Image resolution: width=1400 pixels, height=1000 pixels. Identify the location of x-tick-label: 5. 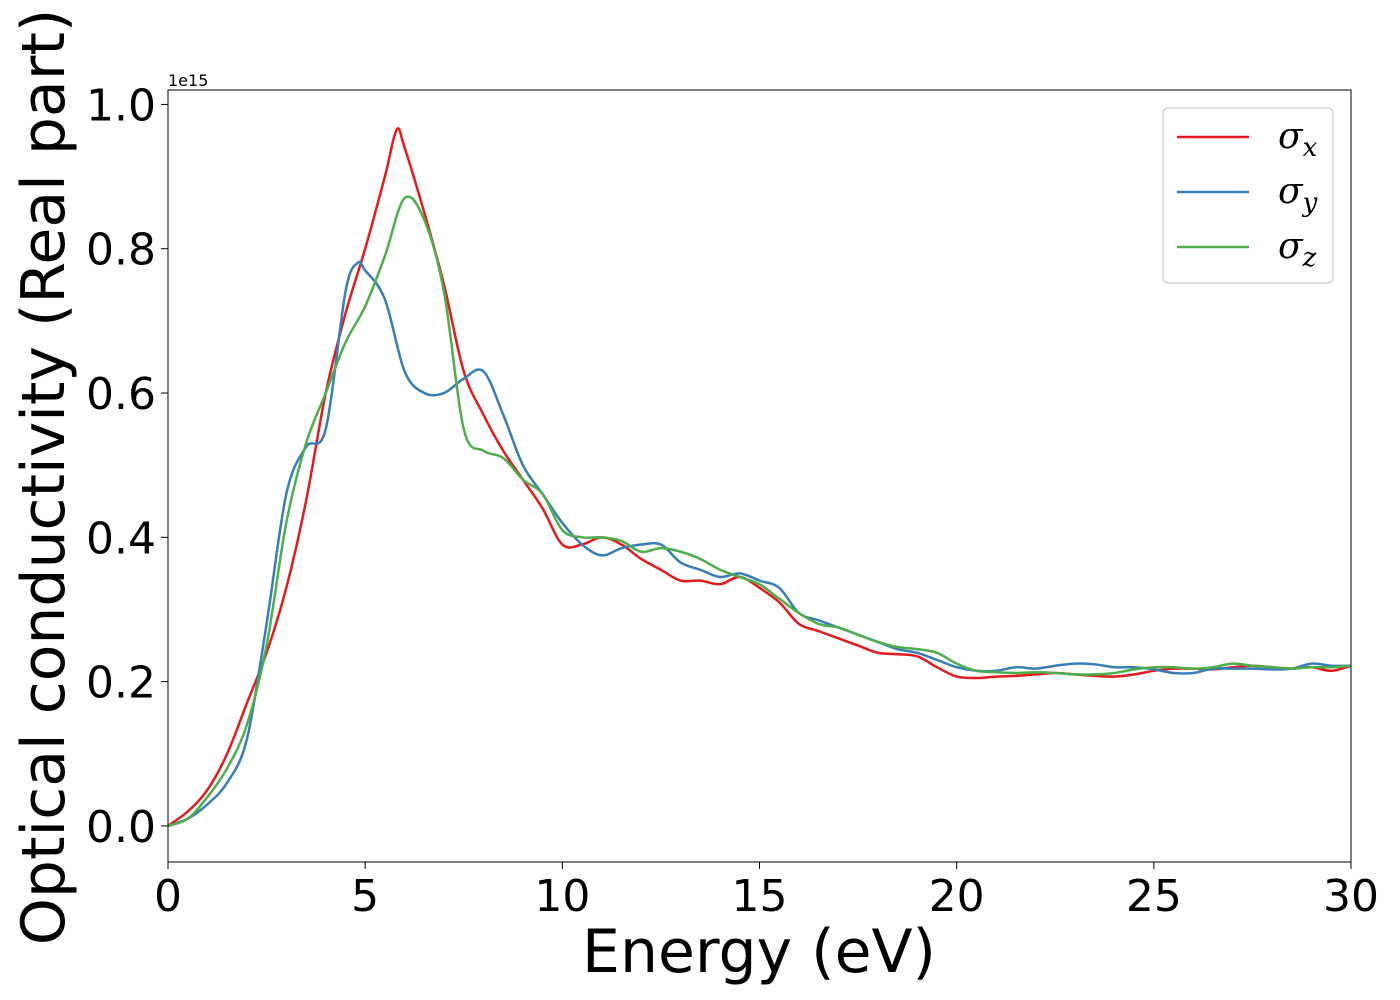
(365, 896).